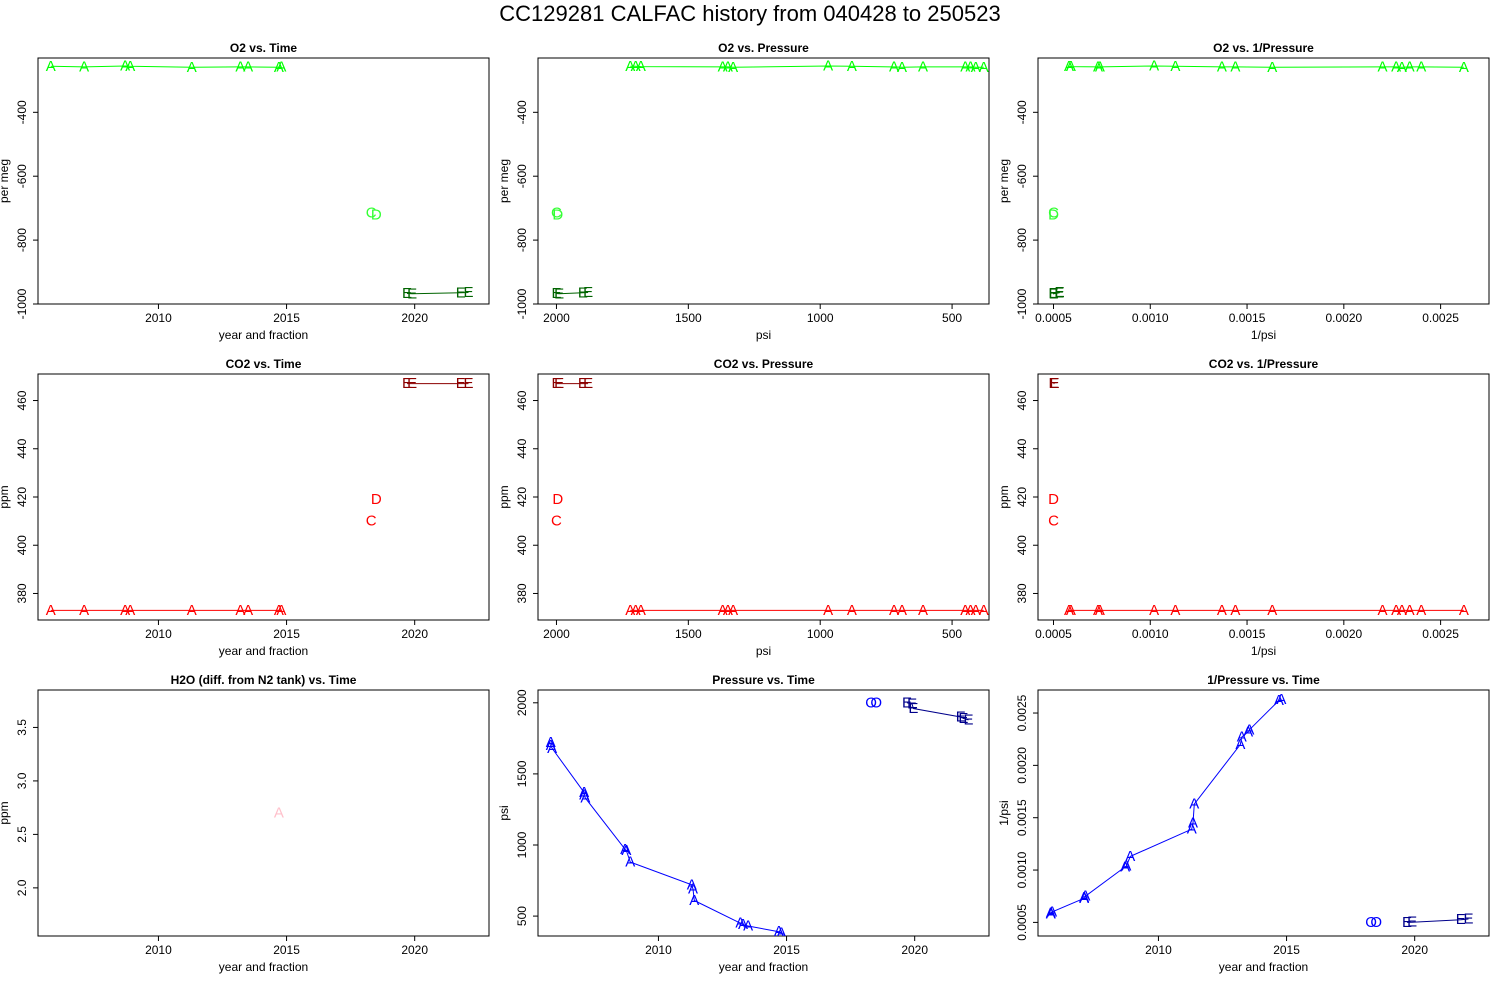 This screenshot has width=1500, height=1000. Describe the element at coordinates (263, 967) in the screenshot. I see `x-axis-label: year and fraction` at that location.